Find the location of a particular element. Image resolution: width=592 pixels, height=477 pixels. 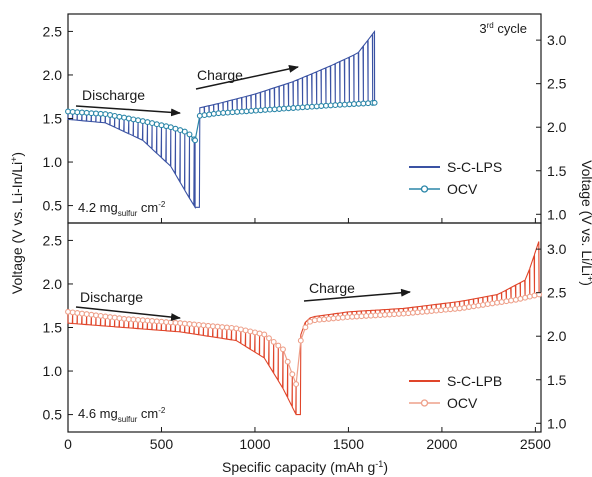

top-legend: S-C-LPS OCV is located at coordinates (455, 178).